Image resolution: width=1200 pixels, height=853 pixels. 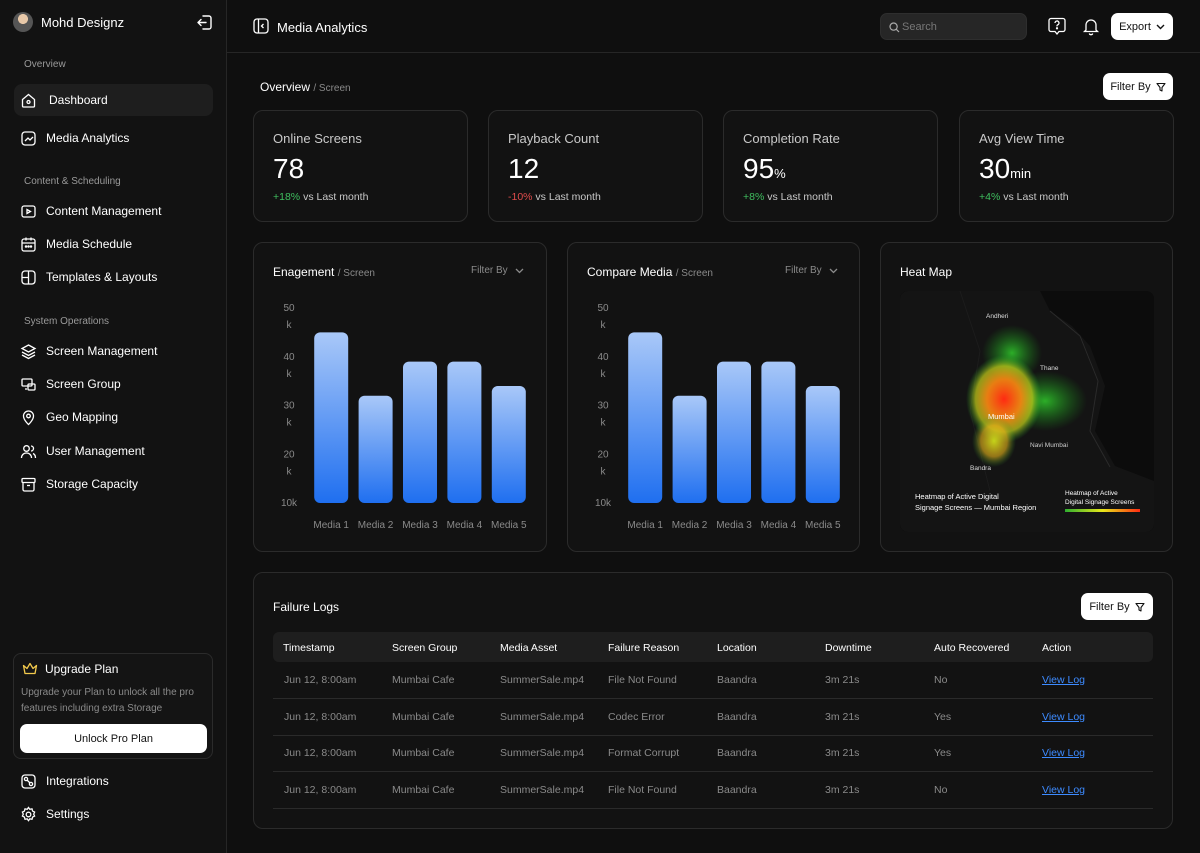 I want to click on sidebar-item-templates-layouts: Templates & Layouts, so click(x=113, y=277).